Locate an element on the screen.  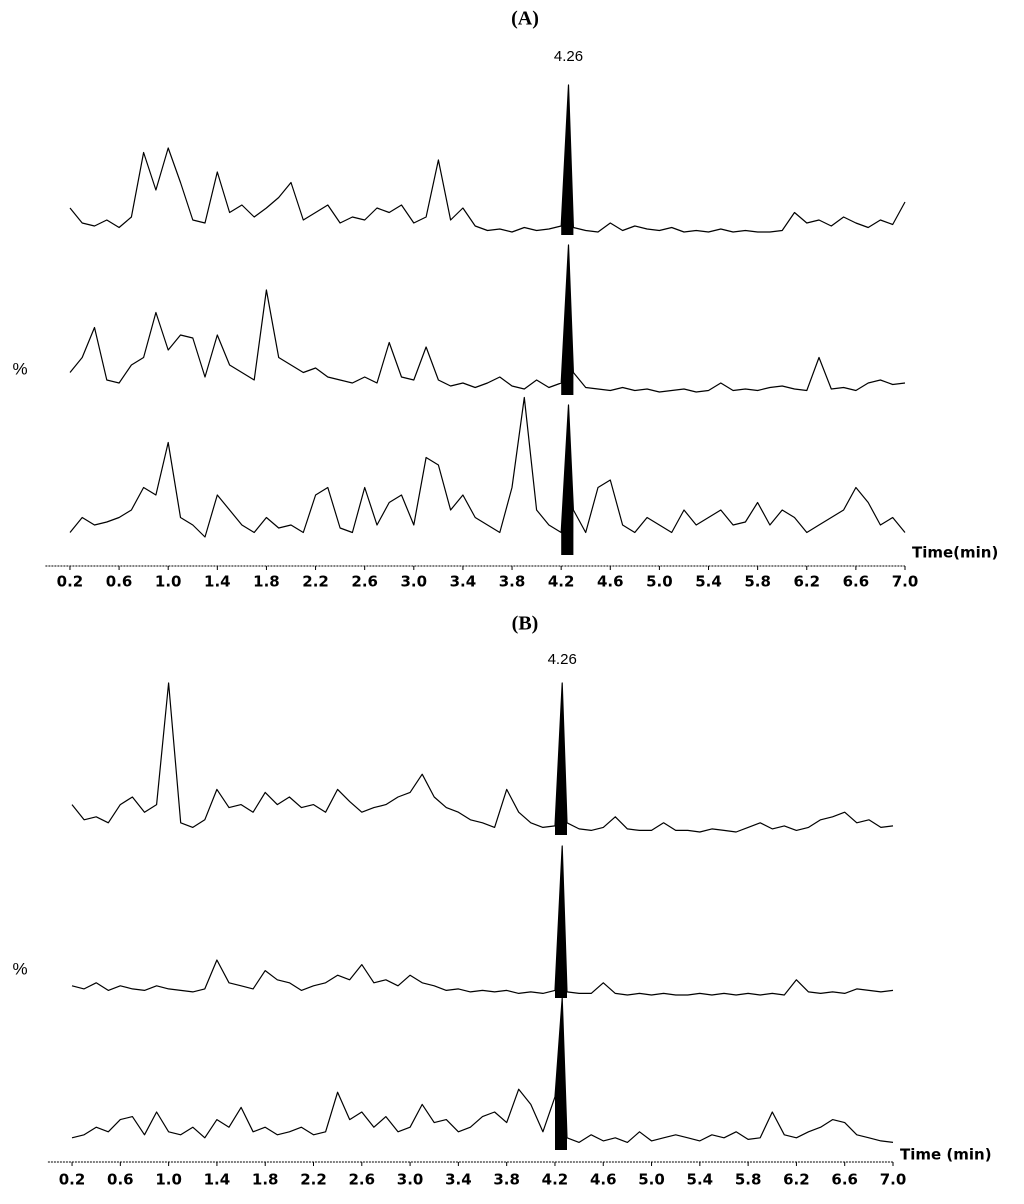
panel-title: (A) is located at coordinates (525, 19).